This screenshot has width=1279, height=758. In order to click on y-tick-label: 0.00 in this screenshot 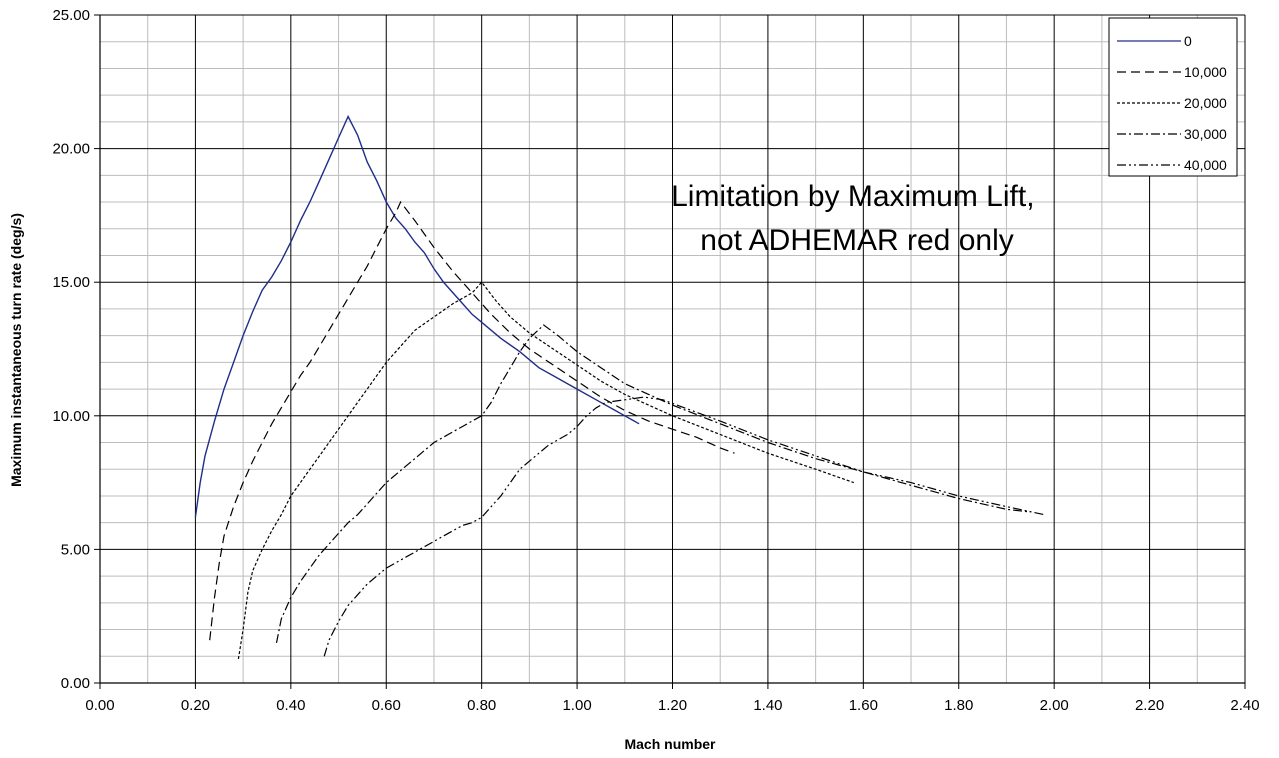, I will do `click(75, 683)`.